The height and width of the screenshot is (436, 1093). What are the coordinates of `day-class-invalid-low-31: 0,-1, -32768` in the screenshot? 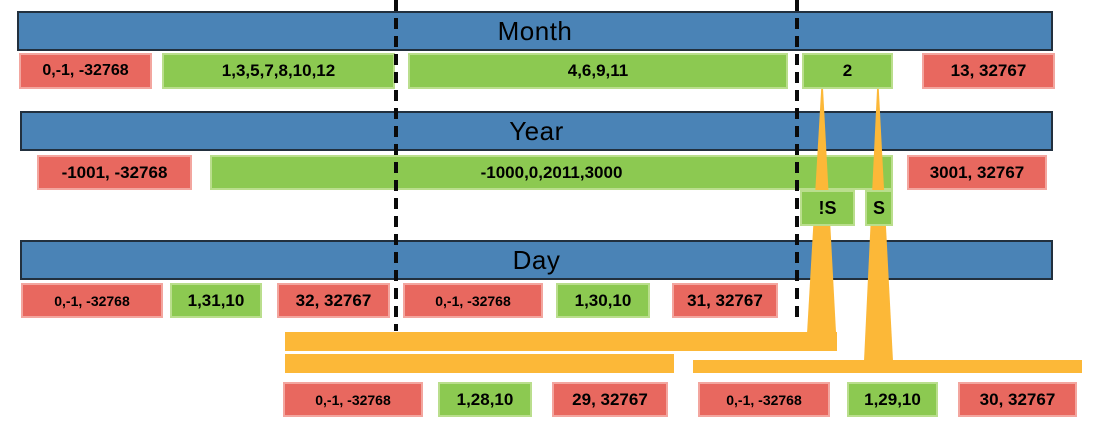 It's located at (92, 300).